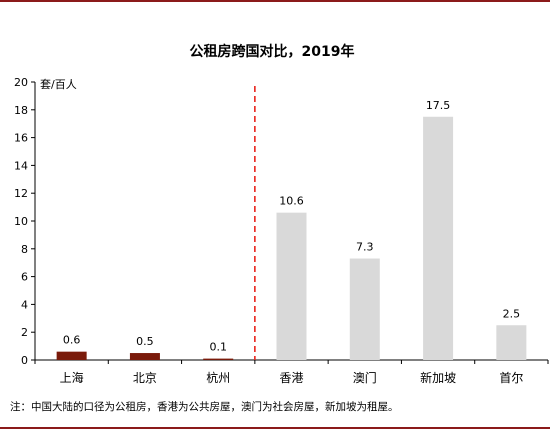 This screenshot has width=550, height=429. What do you see at coordinates (204, 407) in the screenshot?
I see `footnote: 注：中国大陆的口径为公租房，香港为公共房屋，澳门为社会房屋，新加坡为租屋。` at bounding box center [204, 407].